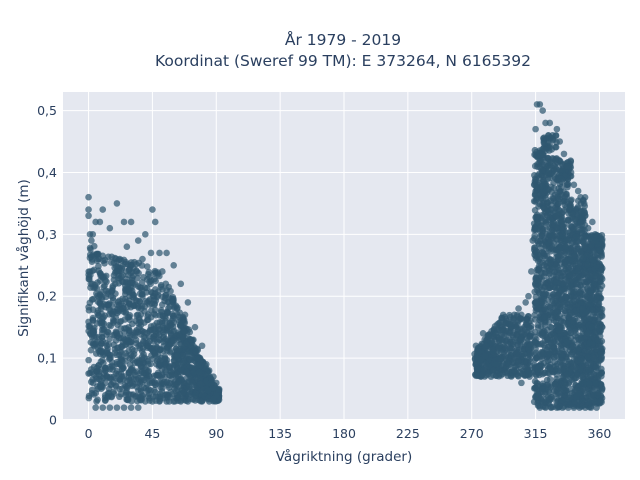  What do you see at coordinates (47, 296) in the screenshot?
I see `y-tick-label: 0,2` at bounding box center [47, 296].